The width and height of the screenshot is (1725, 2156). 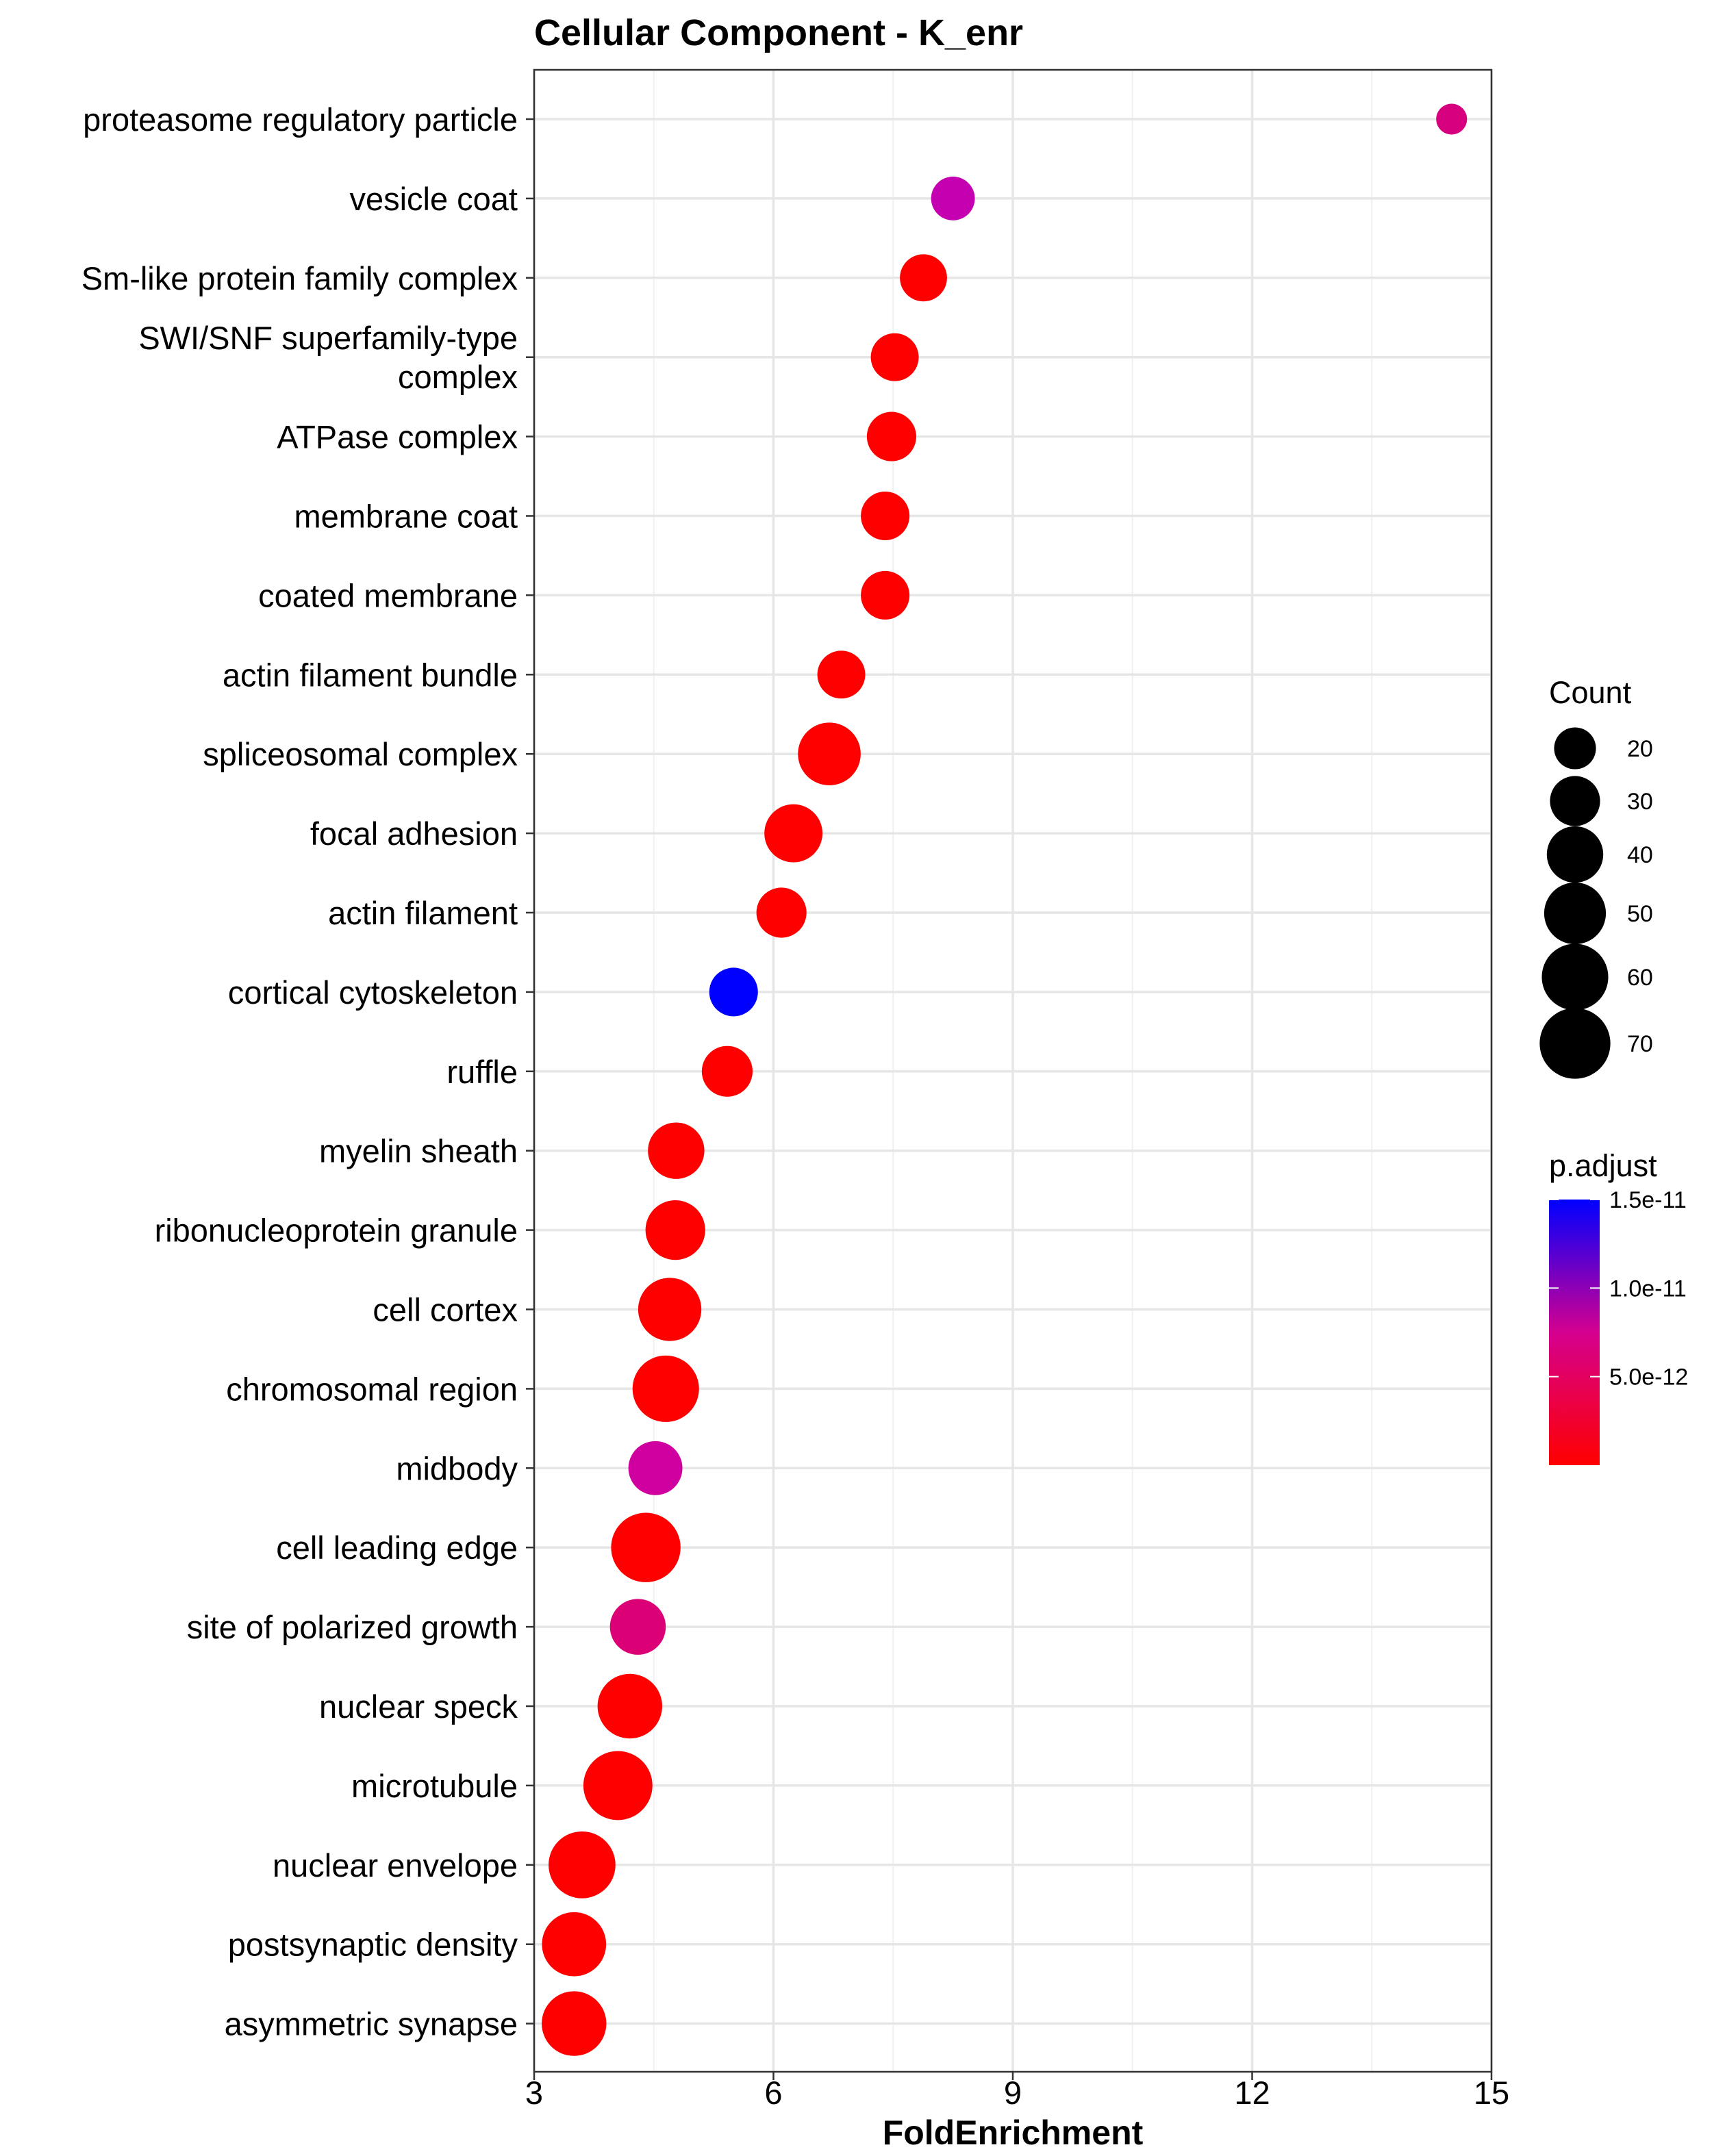 What do you see at coordinates (388, 595) in the screenshot?
I see `y-tick-label: coated membrane` at bounding box center [388, 595].